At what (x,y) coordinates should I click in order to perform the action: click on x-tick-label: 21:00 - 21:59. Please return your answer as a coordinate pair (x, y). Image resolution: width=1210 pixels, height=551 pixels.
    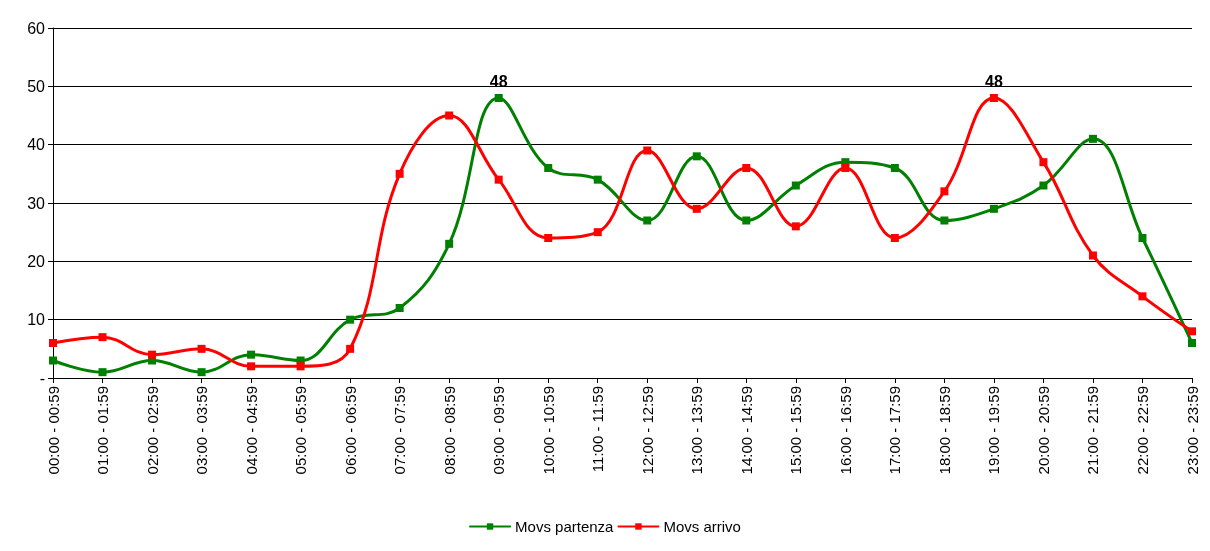
    Looking at the image, I should click on (1093, 430).